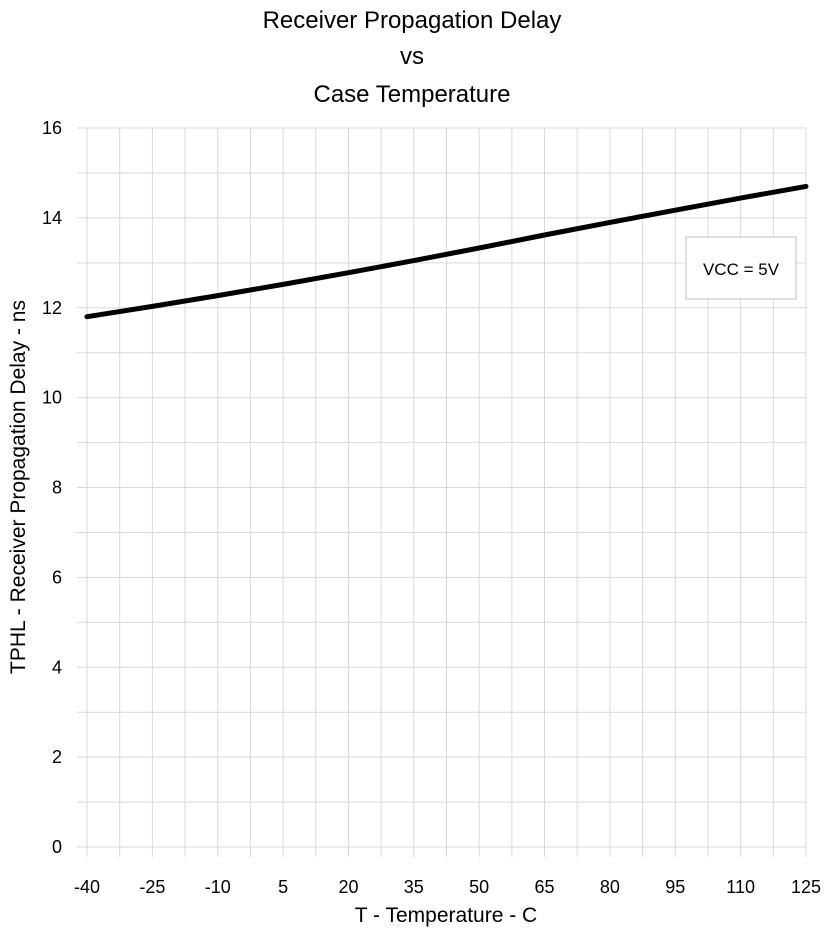 The image size is (825, 933). I want to click on x-tick-label: 20, so click(348, 887).